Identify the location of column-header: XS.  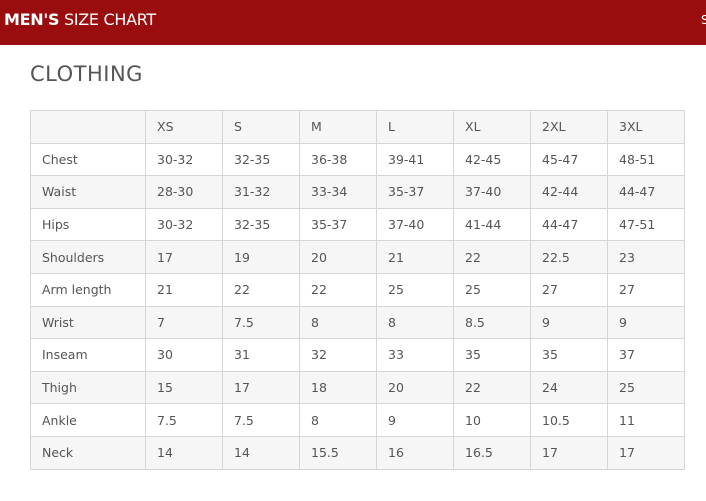
(184, 127).